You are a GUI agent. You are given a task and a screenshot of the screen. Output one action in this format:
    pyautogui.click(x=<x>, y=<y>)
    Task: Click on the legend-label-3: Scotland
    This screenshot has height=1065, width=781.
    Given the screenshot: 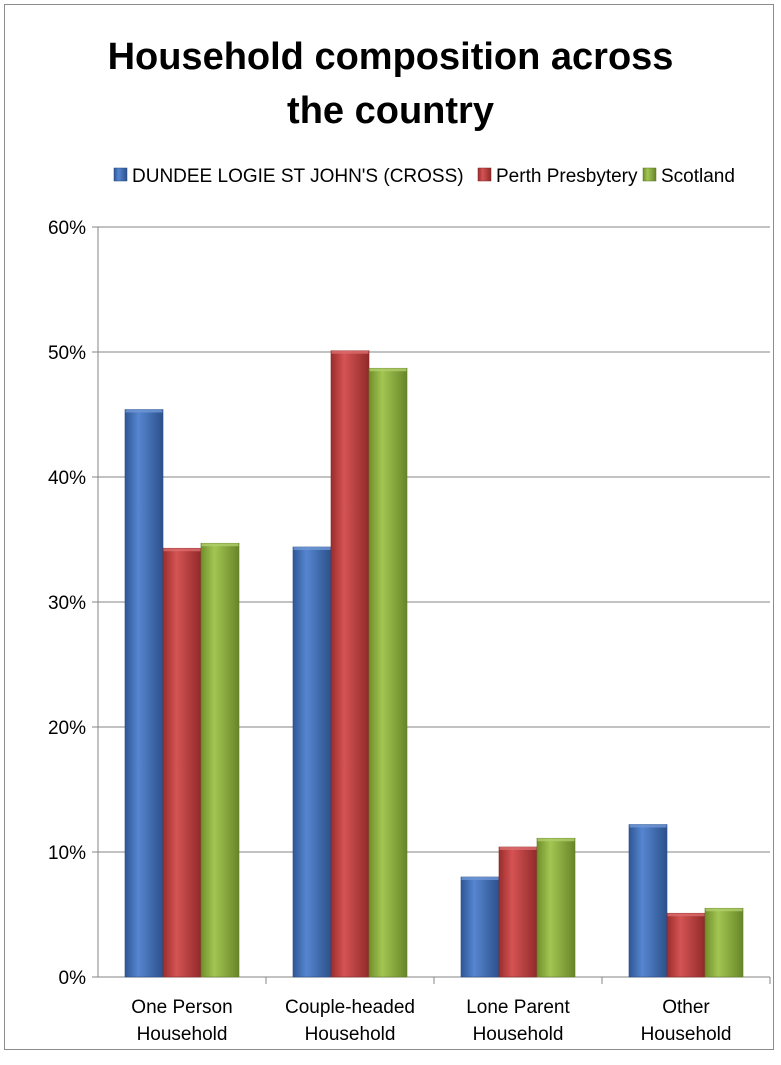 What is the action you would take?
    pyautogui.click(x=698, y=176)
    